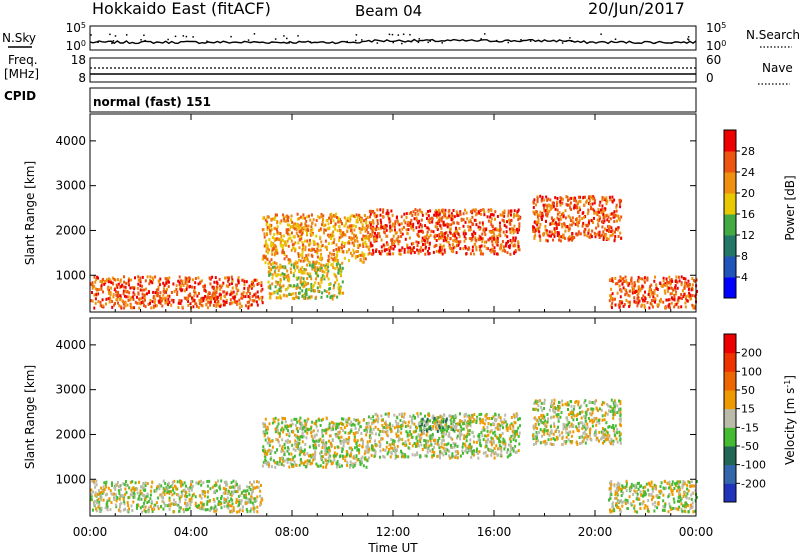 This screenshot has height=558, width=800. What do you see at coordinates (744, 277) in the screenshot?
I see `power-colorbar-tick: 4` at bounding box center [744, 277].